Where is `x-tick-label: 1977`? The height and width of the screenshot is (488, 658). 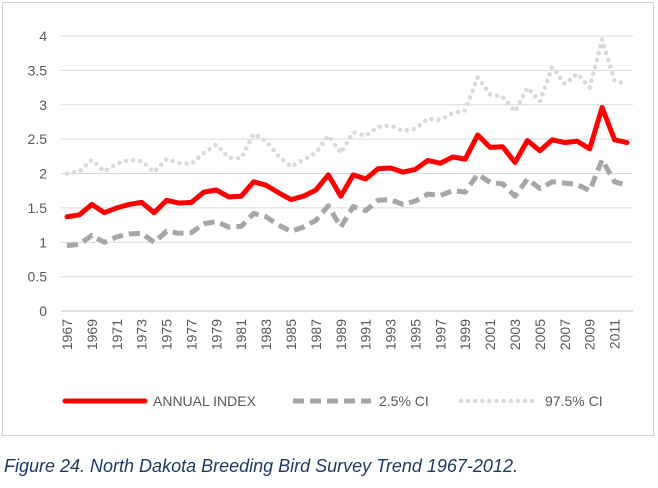 x-tick-label: 1977 is located at coordinates (191, 334).